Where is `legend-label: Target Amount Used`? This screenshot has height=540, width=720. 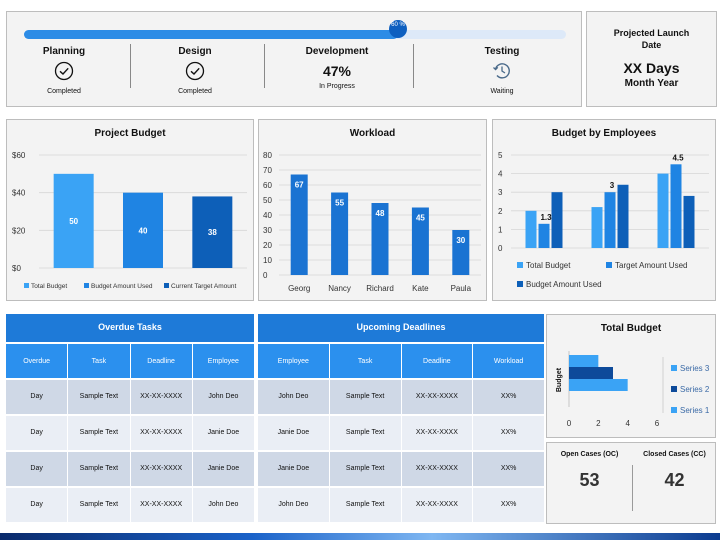 legend-label: Target Amount Used is located at coordinates (651, 265).